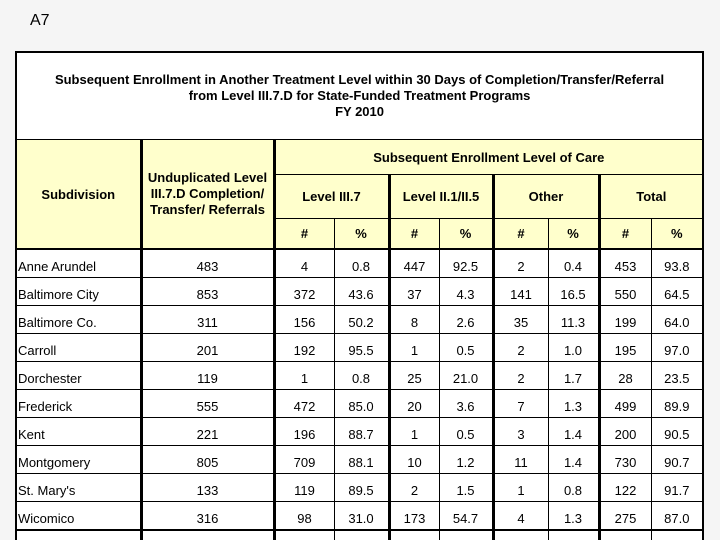 The height and width of the screenshot is (540, 720). Describe the element at coordinates (624, 375) in the screenshot. I see `total-count-cell: 28` at that location.